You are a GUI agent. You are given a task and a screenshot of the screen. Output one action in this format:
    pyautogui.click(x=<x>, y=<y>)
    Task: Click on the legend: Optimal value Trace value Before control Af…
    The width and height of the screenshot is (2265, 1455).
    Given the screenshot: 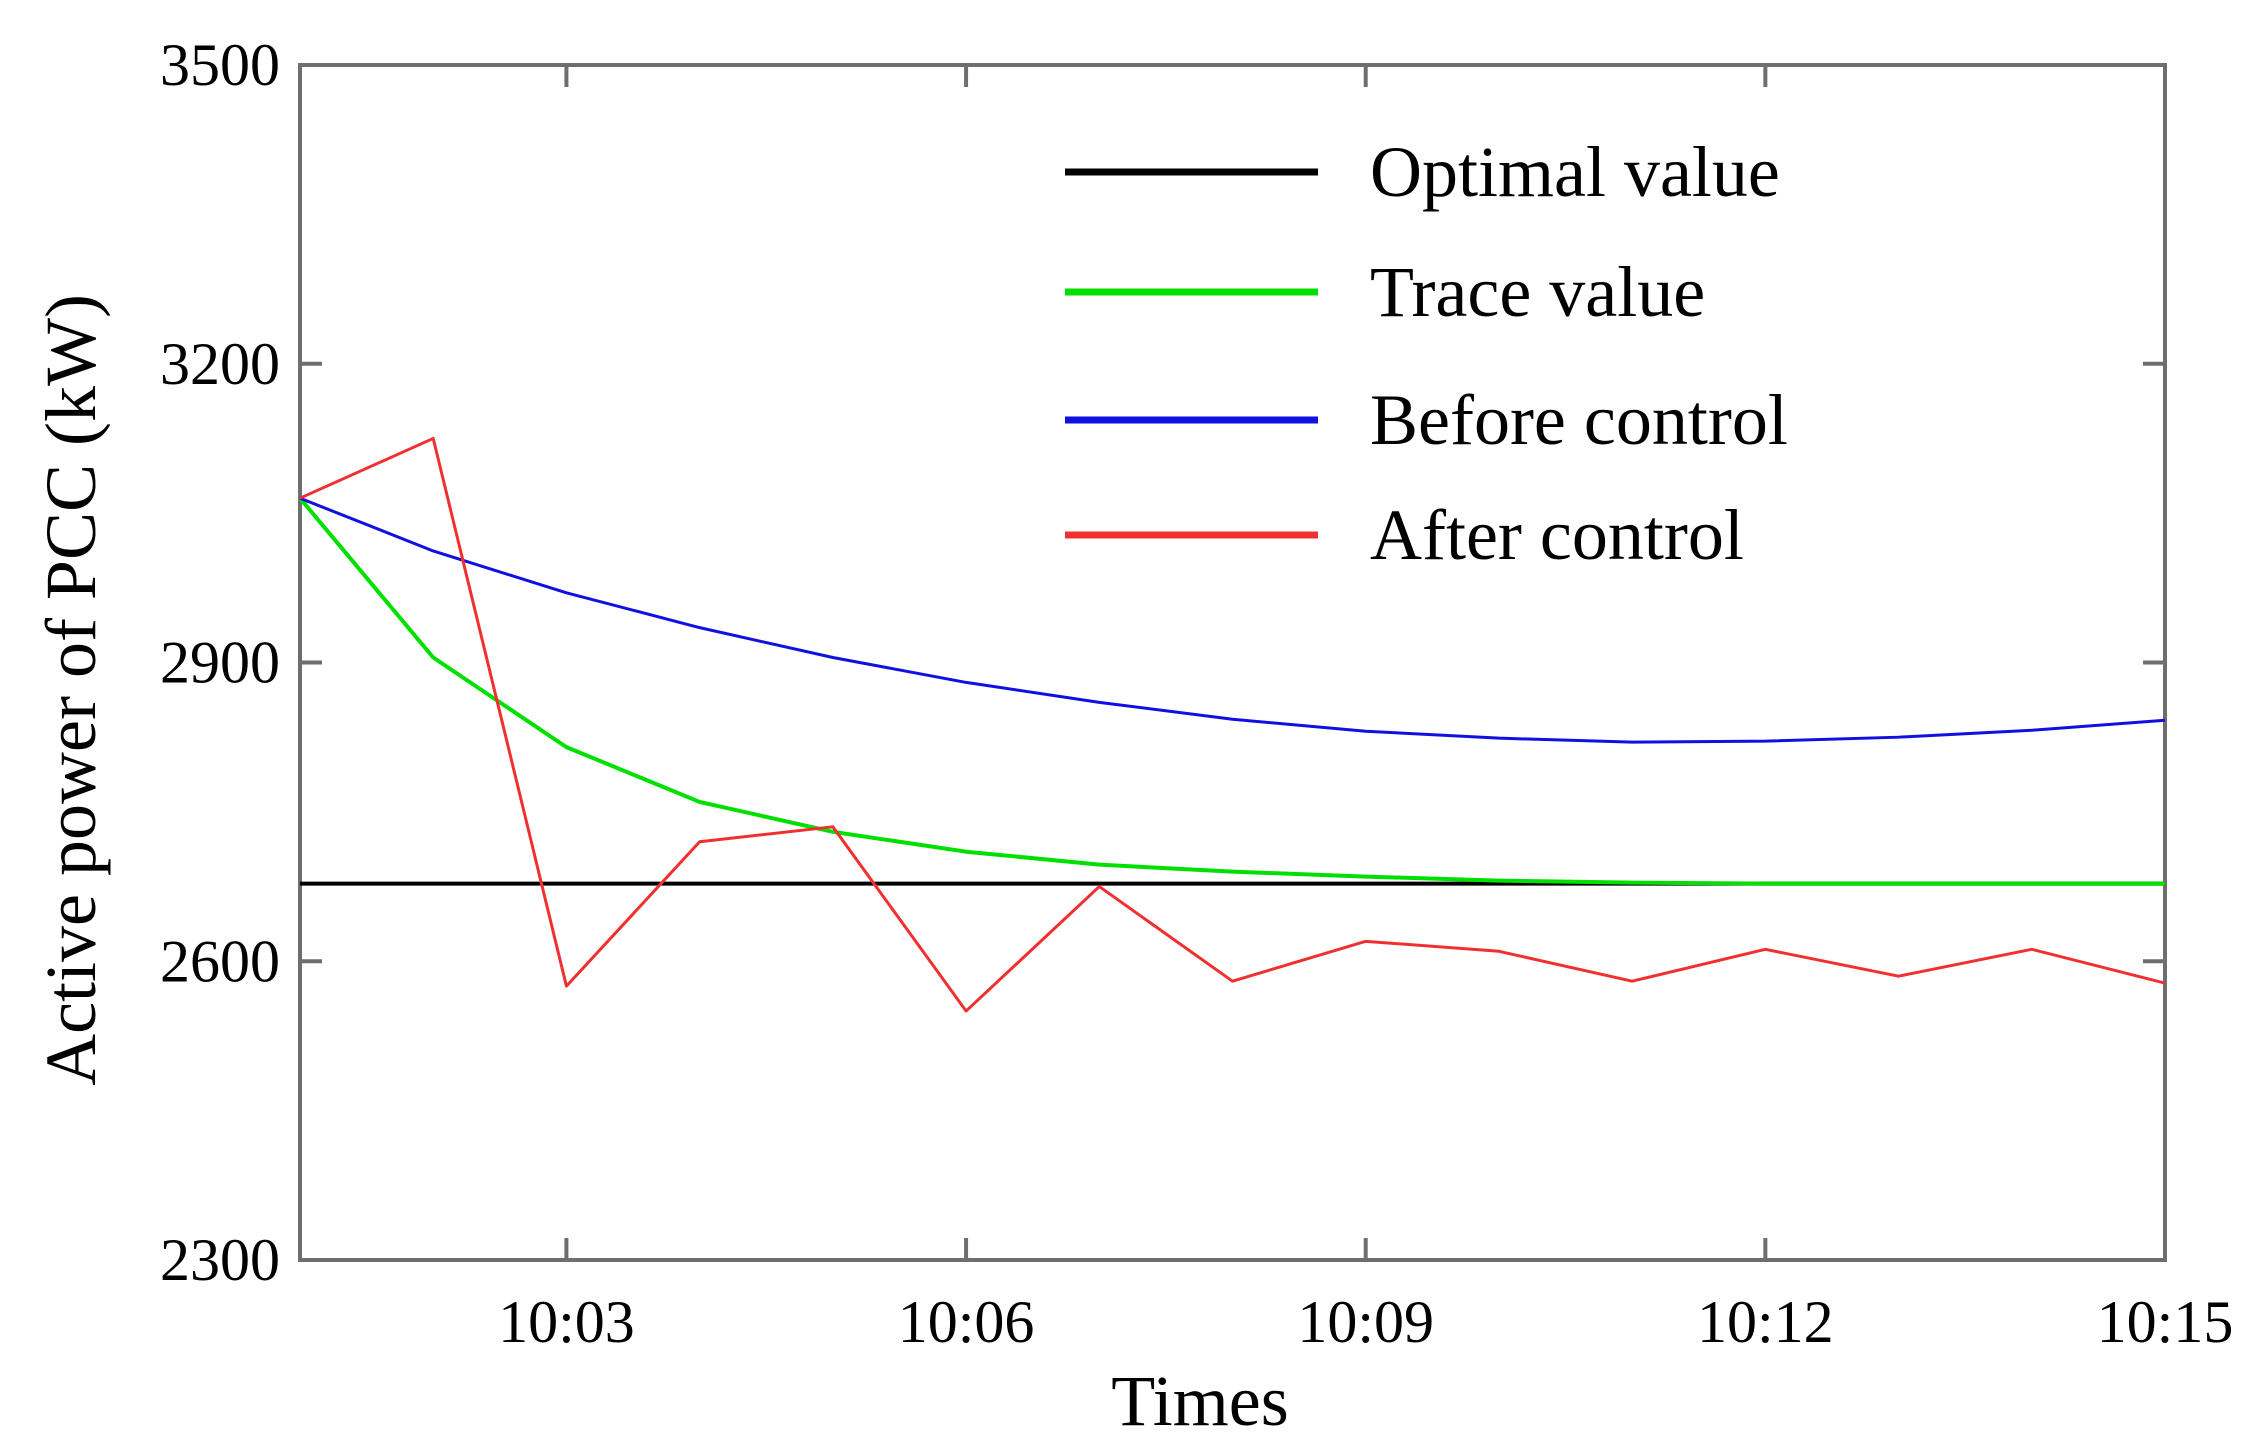 What is the action you would take?
    pyautogui.click(x=1426, y=353)
    